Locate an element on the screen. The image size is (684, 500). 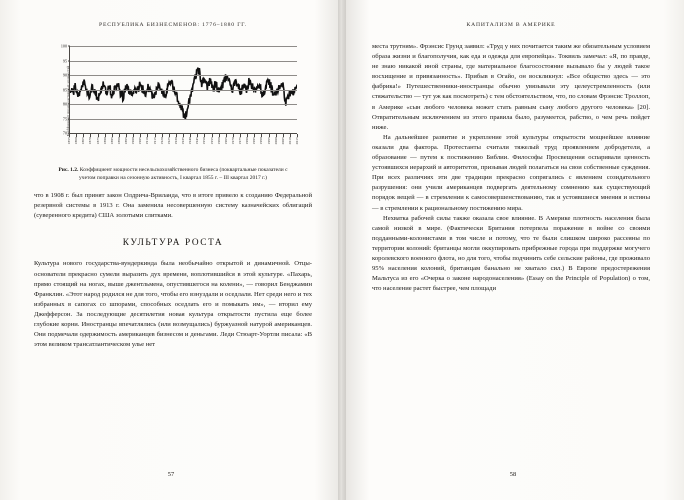
chart-y-tick-label: 100 is located at coordinates (63, 46).